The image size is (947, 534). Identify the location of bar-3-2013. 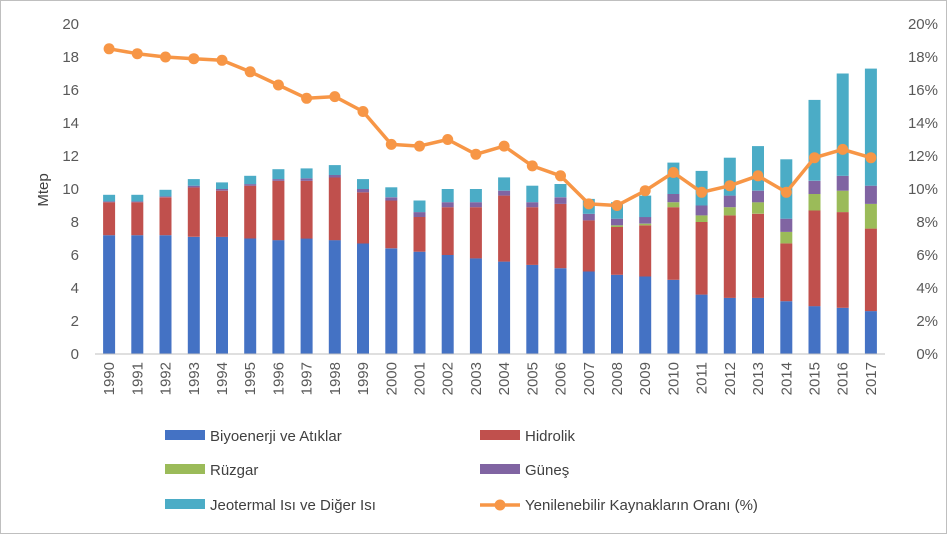
(758, 208).